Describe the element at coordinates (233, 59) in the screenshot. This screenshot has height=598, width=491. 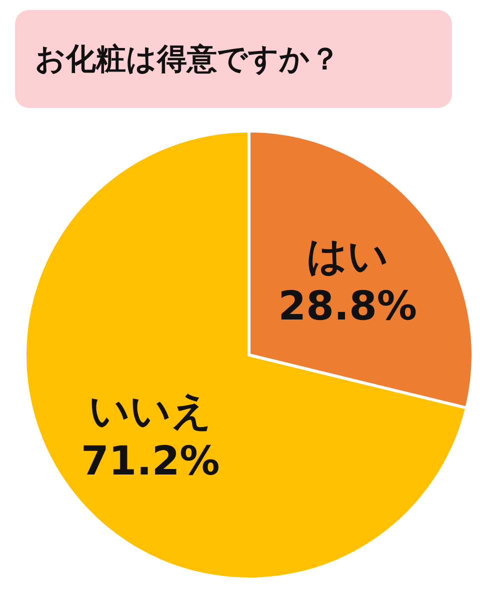
I see `chart-title: お化粧は得意ですか？` at that location.